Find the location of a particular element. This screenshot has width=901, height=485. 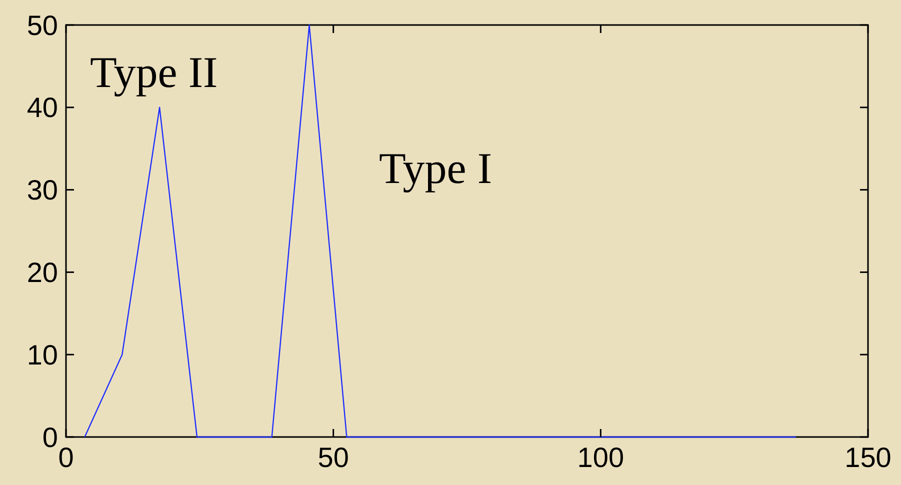

x-tick-label: 100 is located at coordinates (600, 457).